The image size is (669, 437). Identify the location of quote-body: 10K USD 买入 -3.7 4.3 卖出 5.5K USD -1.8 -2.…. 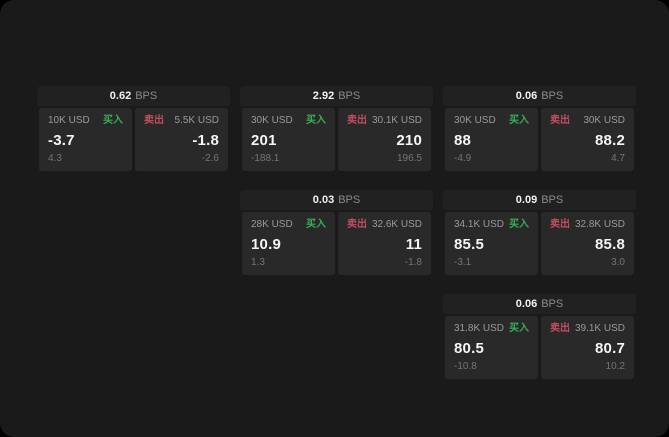
(133, 139).